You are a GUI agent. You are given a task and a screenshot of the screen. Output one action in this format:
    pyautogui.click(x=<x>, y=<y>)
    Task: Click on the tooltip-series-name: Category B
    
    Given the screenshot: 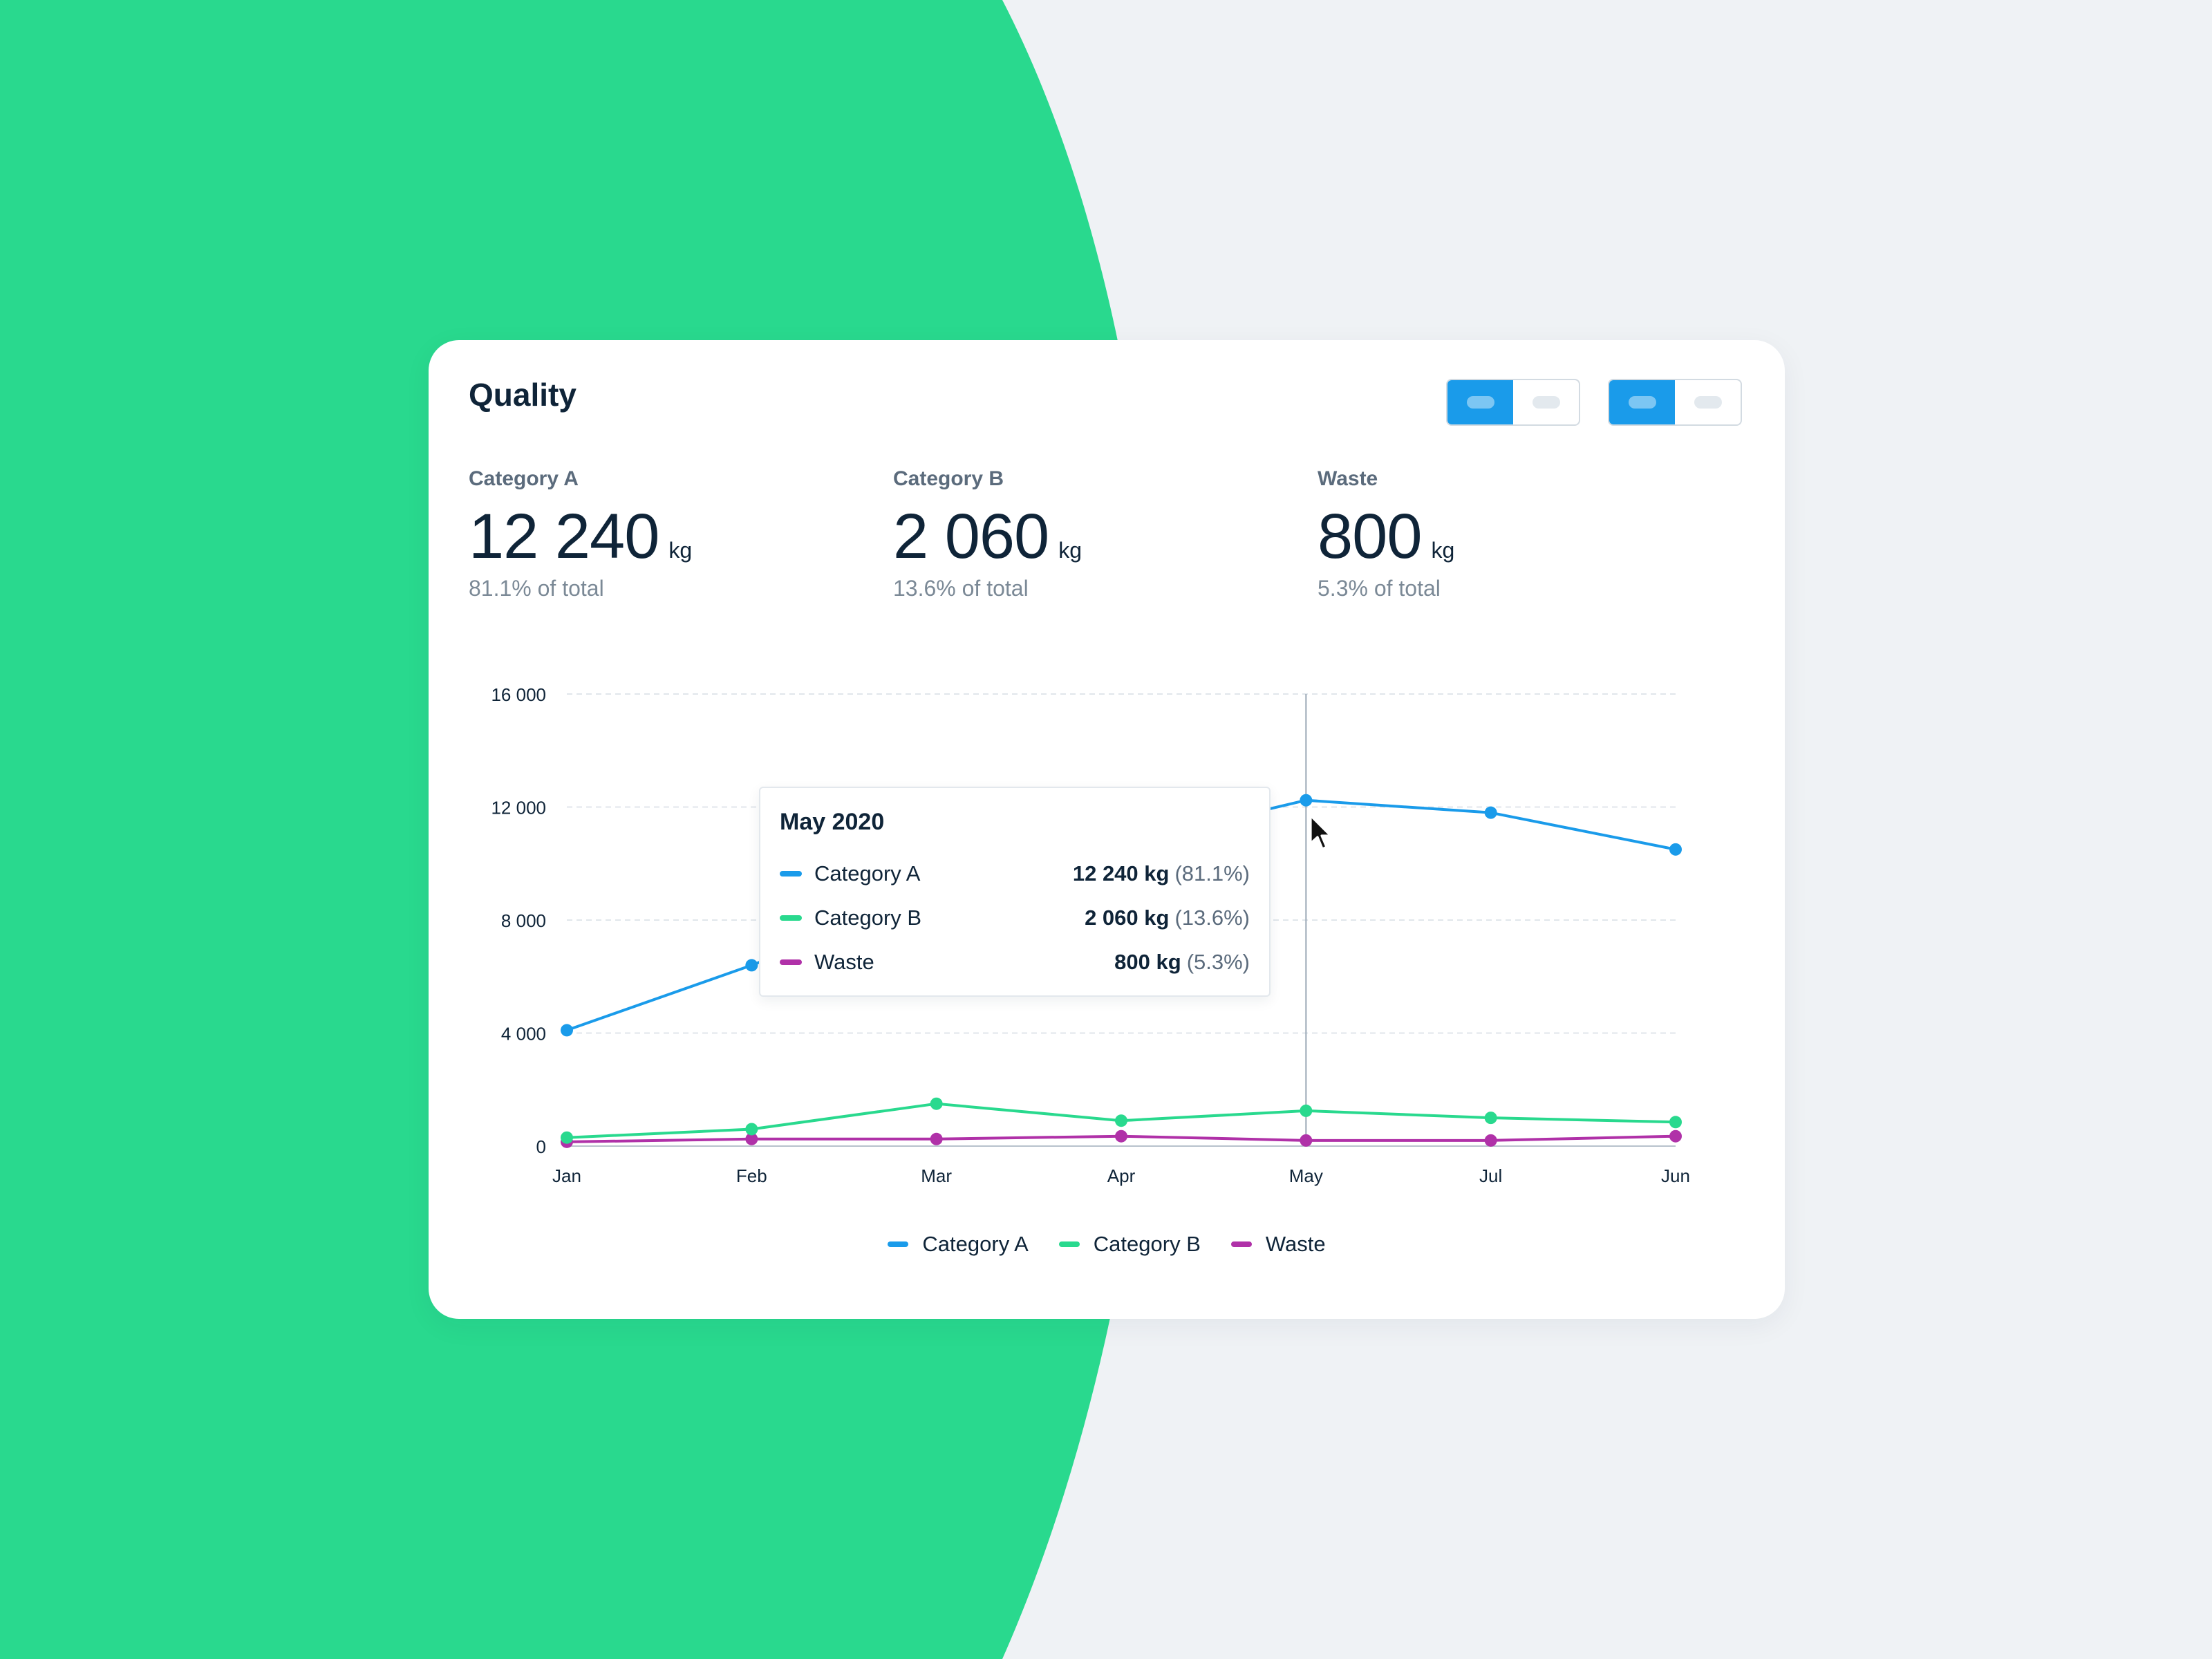 What is the action you would take?
    pyautogui.click(x=868, y=918)
    